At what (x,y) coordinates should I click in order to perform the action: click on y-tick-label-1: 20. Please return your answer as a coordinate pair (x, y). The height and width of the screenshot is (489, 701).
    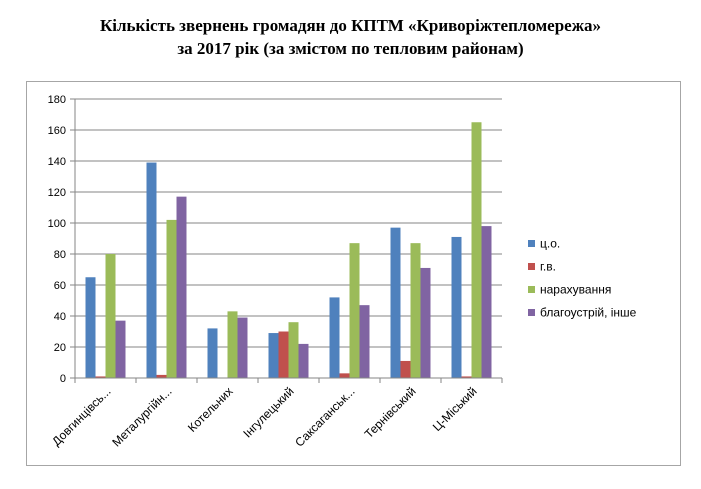
    Looking at the image, I should click on (60, 348).